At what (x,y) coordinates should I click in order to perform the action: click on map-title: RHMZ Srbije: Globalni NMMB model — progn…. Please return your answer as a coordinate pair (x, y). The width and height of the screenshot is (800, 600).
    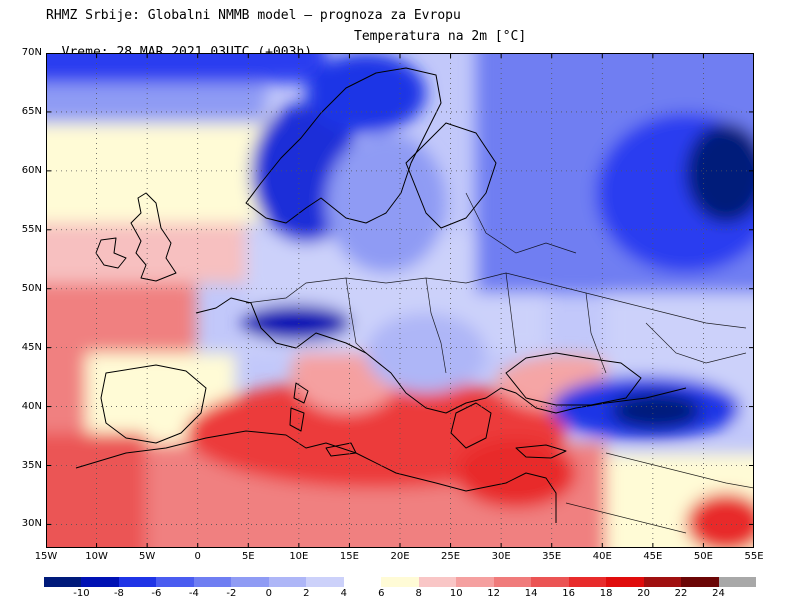
    Looking at the image, I should click on (253, 15).